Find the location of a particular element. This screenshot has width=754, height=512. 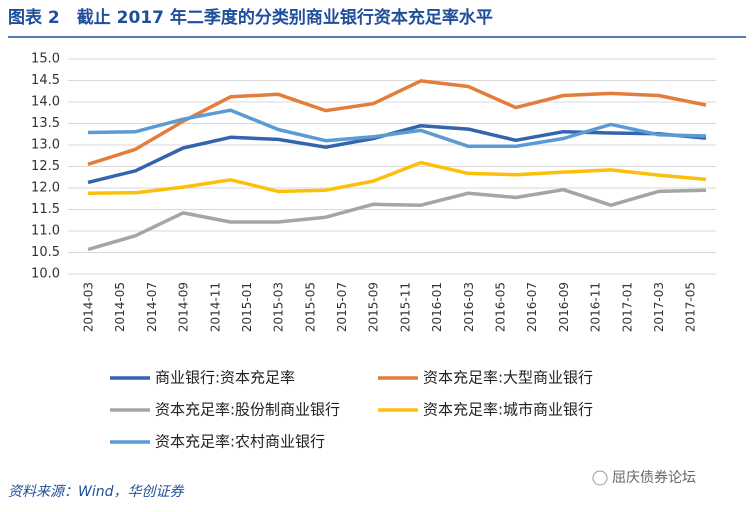

y-tick-label: 10.0 is located at coordinates (45, 274).